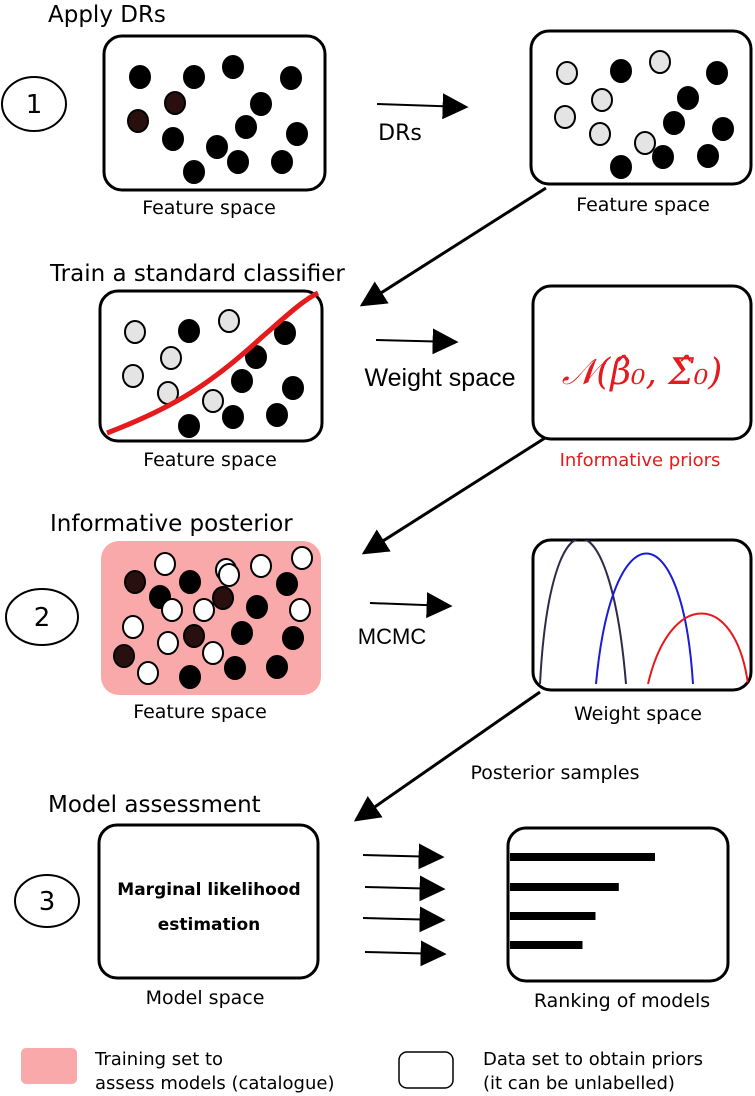 The image size is (755, 1096). Describe the element at coordinates (439, 378) in the screenshot. I see `step1b-arrow-label: Weight space` at that location.